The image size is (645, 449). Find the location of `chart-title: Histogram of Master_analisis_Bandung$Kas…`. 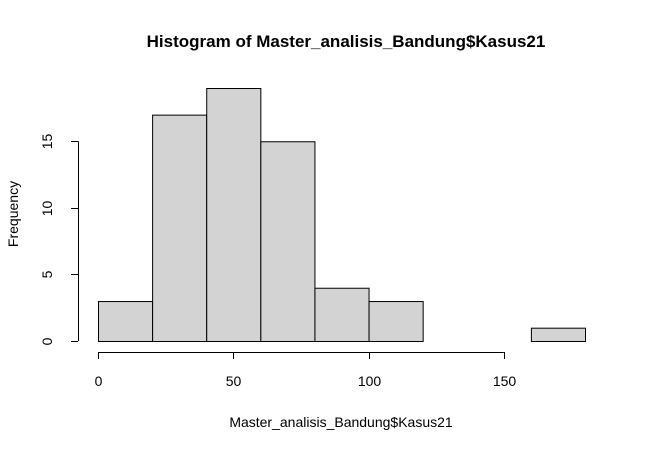

chart-title: Histogram of Master_analisis_Bandung$Kas… is located at coordinates (346, 41).